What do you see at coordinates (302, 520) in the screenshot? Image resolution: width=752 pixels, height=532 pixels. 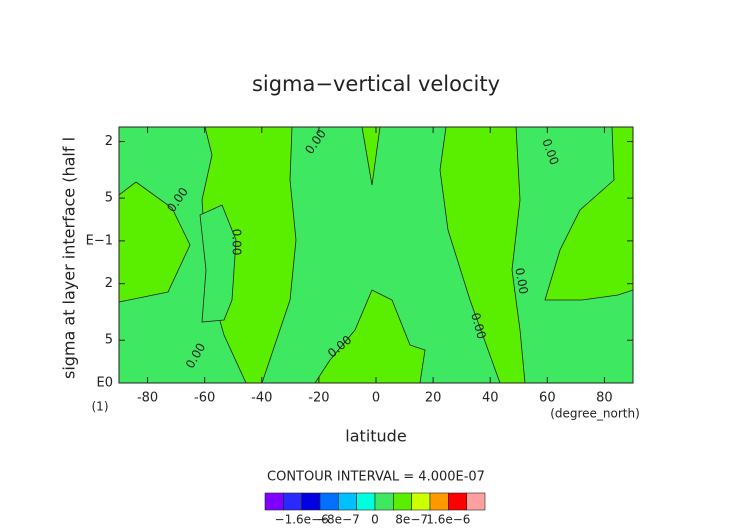 I see `colorbar-label: −1.6e−6` at bounding box center [302, 520].